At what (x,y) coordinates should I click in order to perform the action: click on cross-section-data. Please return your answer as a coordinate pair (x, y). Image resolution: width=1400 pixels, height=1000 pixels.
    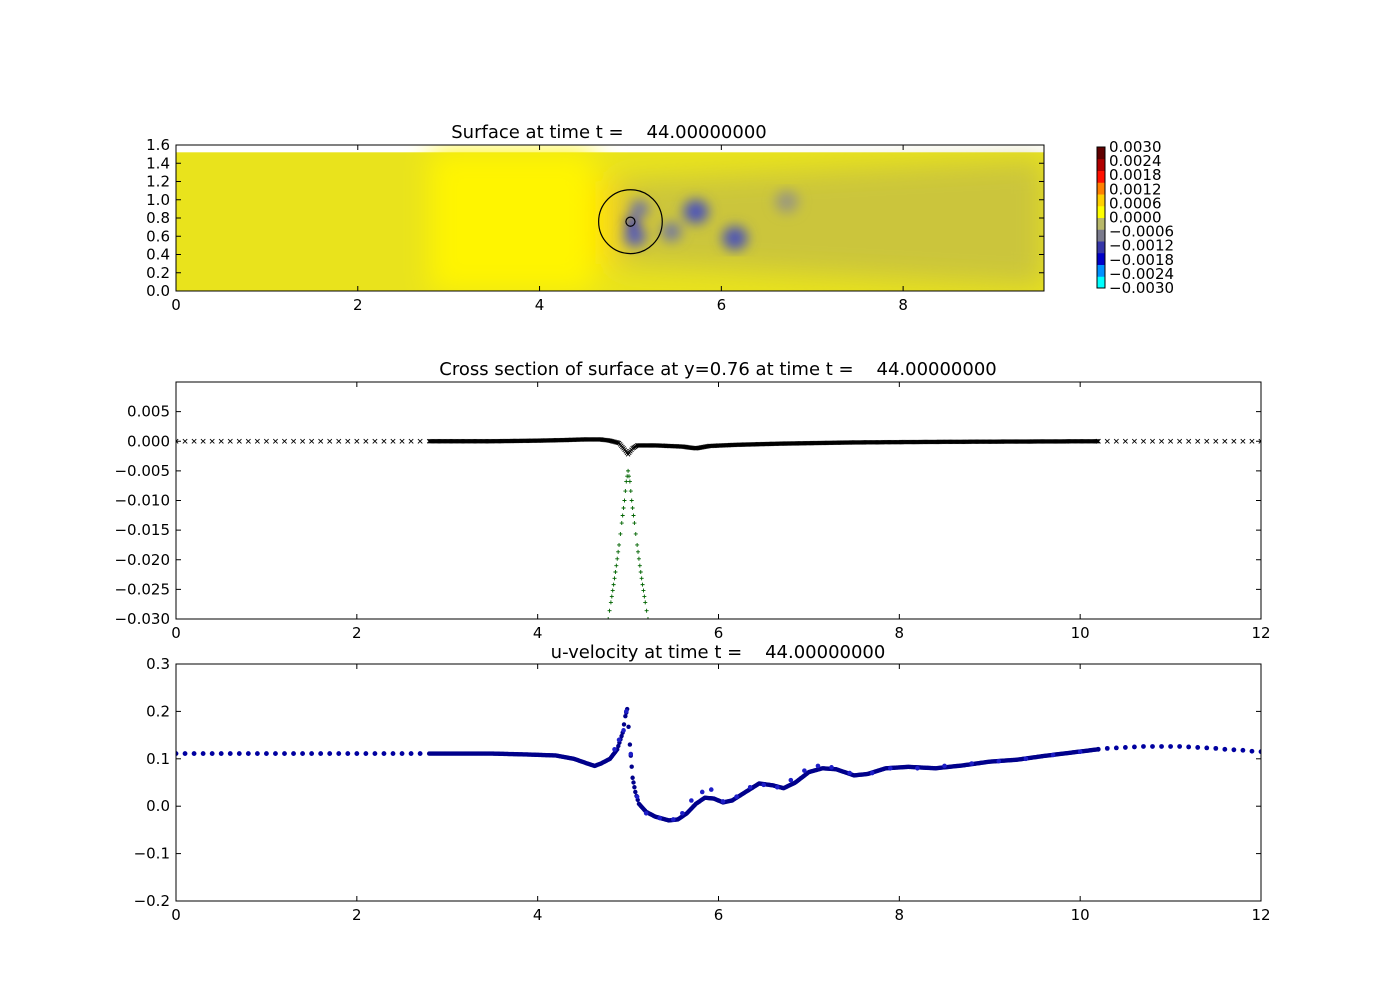
    Looking at the image, I should click on (718, 528).